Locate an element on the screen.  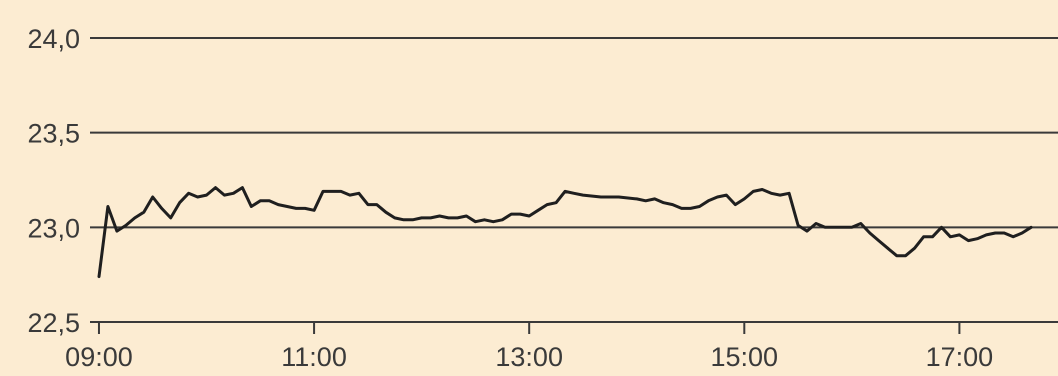
x-tick-label: 17:00 is located at coordinates (960, 357).